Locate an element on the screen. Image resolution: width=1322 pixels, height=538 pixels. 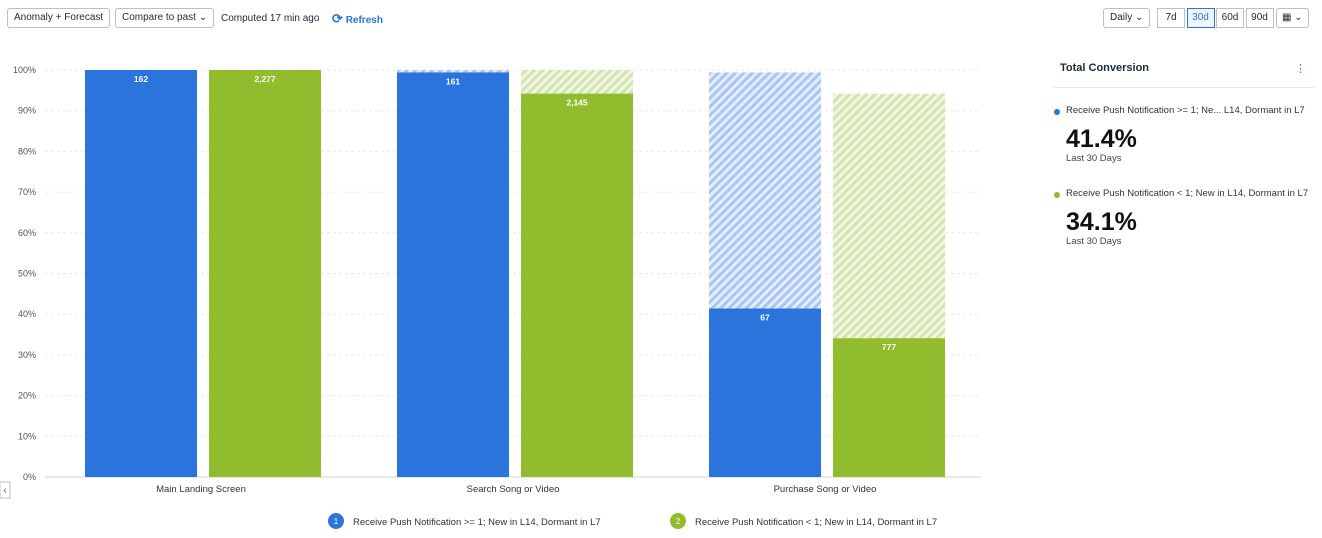
range-button: 60d is located at coordinates (1230, 18).